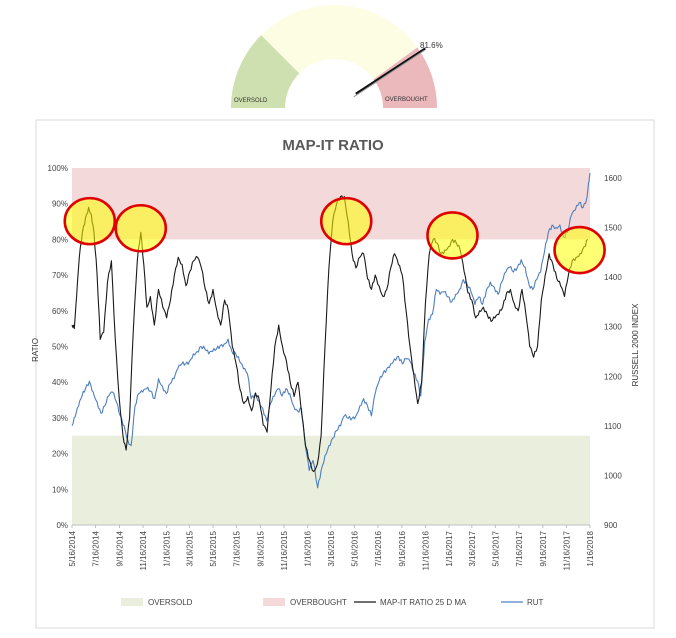  Describe the element at coordinates (378, 548) in the screenshot. I see `x-tick-label: 7/16/2016` at that location.